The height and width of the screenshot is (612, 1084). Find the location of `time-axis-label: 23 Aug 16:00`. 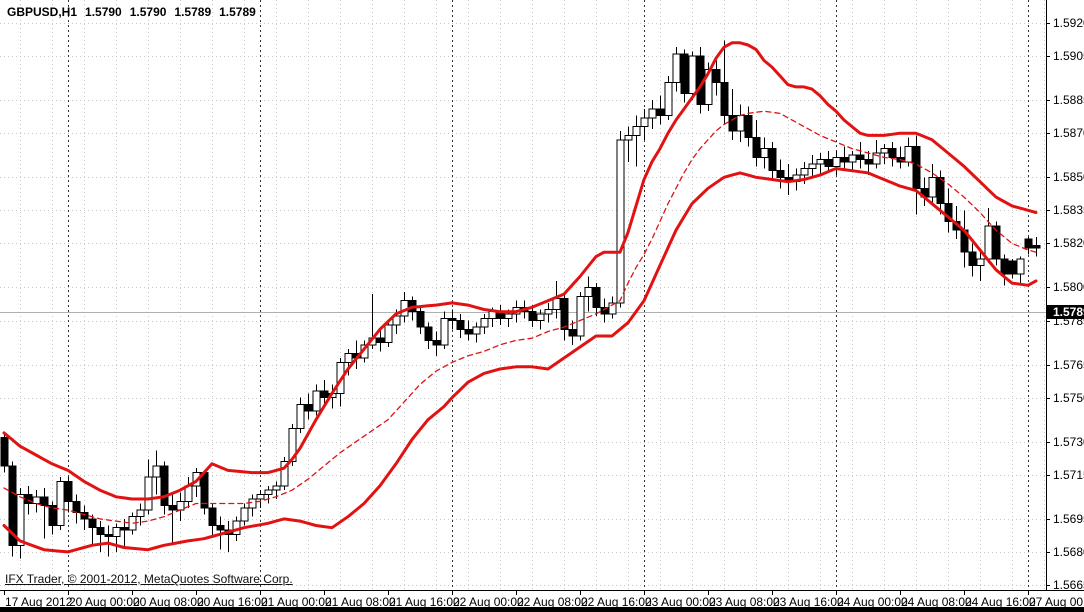

time-axis-label: 23 Aug 16:00 is located at coordinates (808, 602).